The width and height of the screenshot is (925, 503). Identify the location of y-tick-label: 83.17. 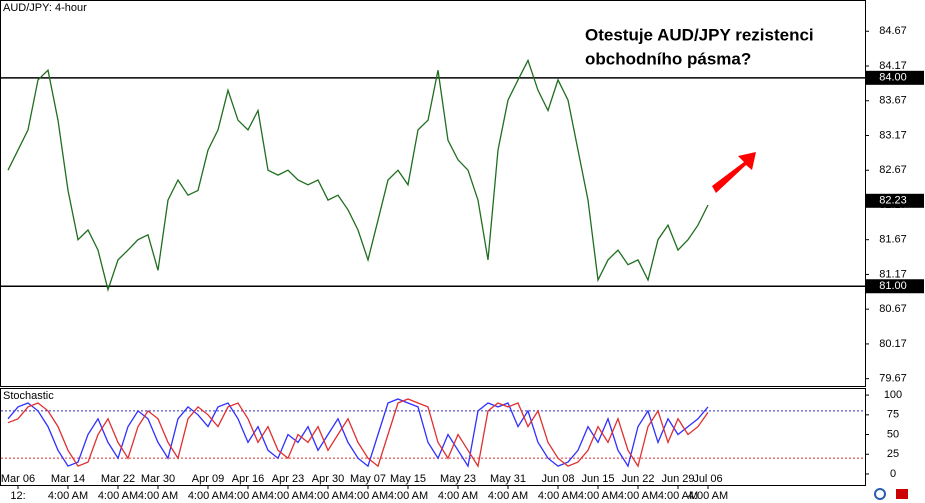
(893, 135).